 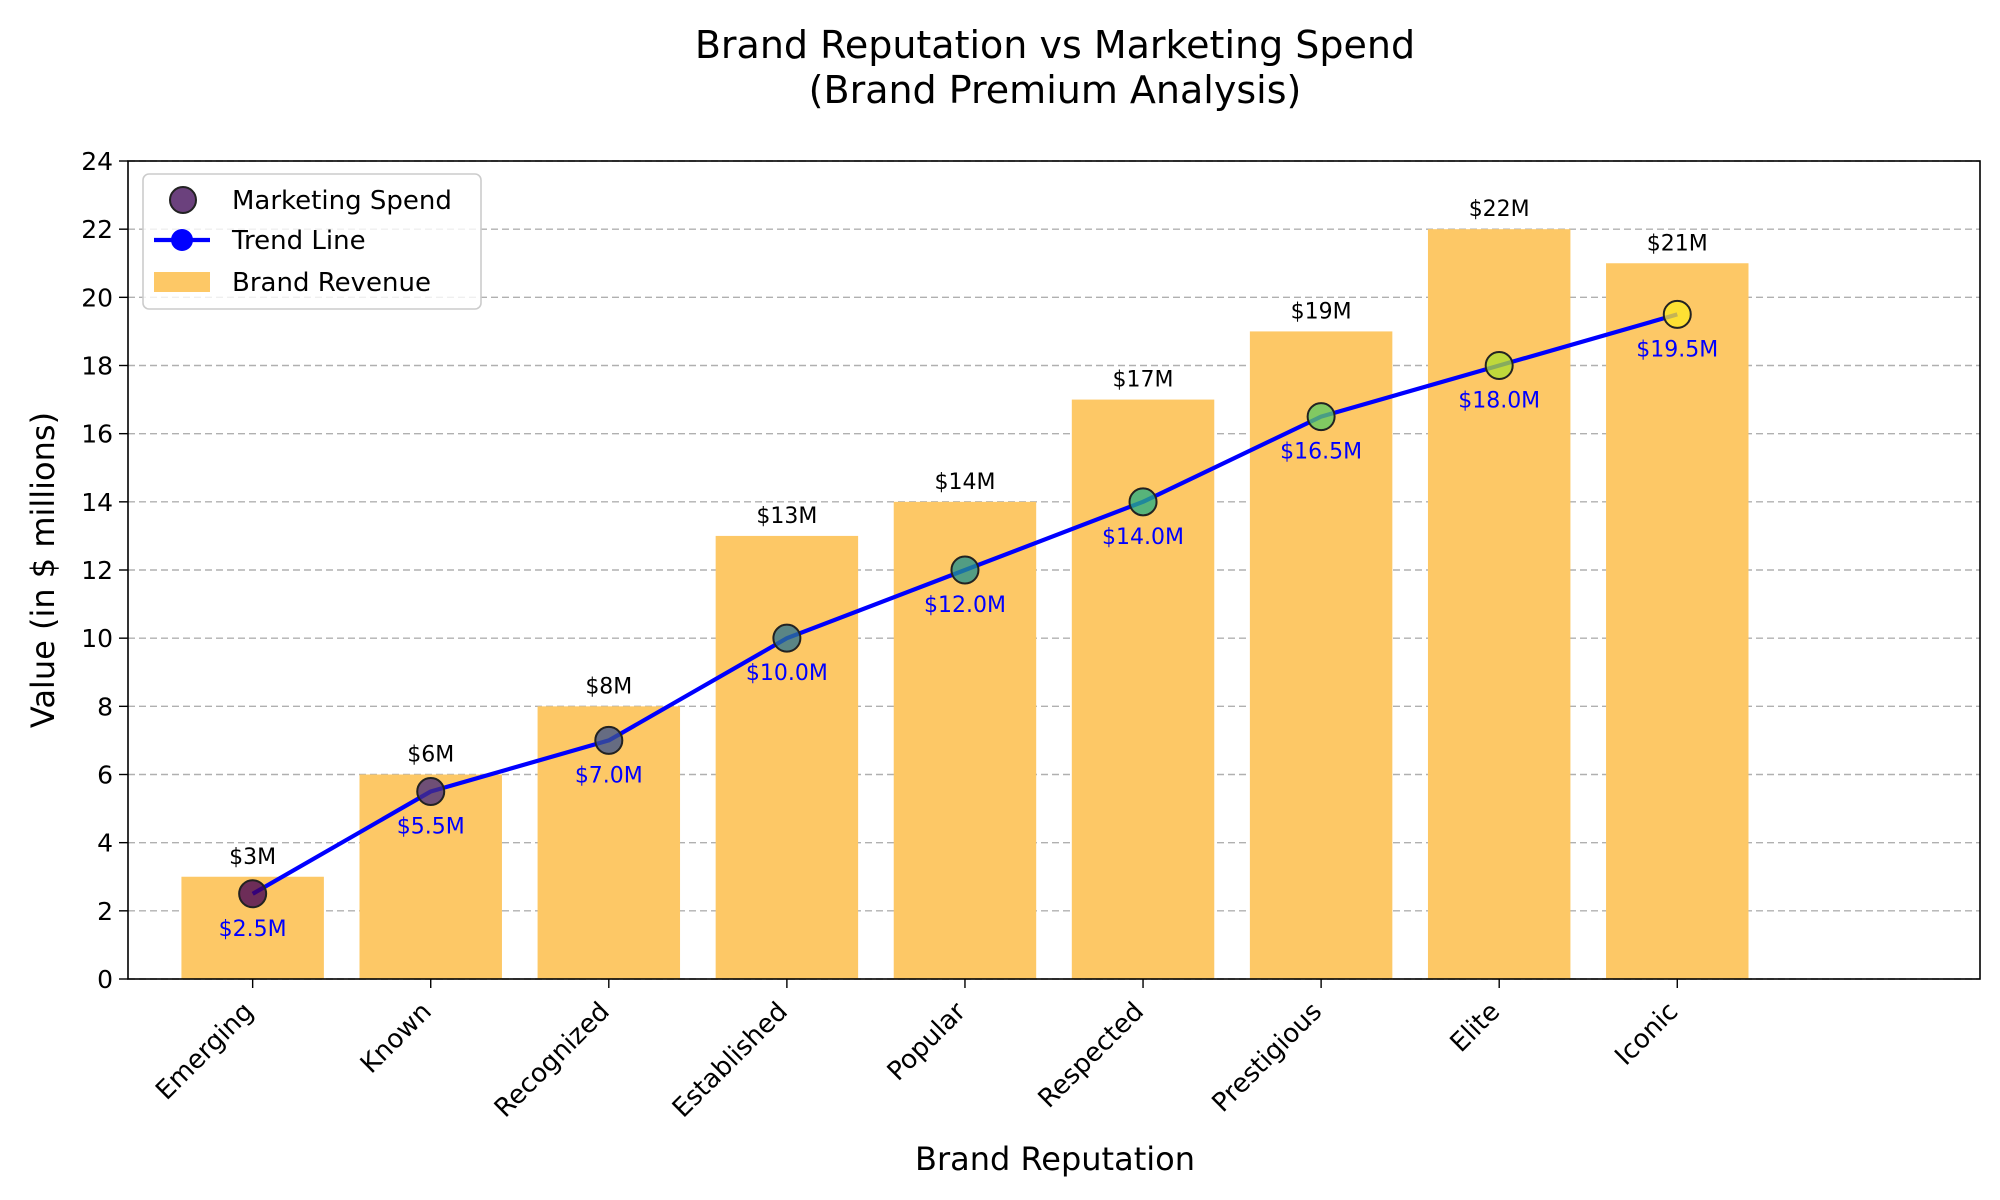 What do you see at coordinates (1677, 349) in the screenshot?
I see `marketing-spend-label: $19.5M` at bounding box center [1677, 349].